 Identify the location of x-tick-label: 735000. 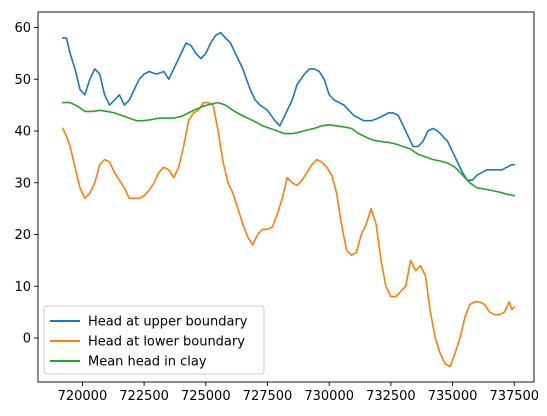
(453, 396).